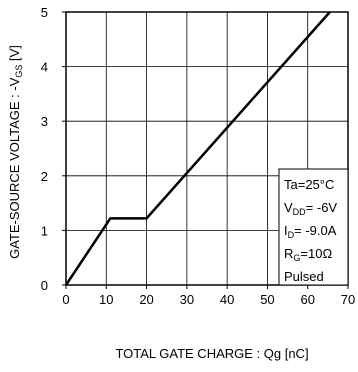  I want to click on condition-line-3: RG=10Ω, so click(308, 254).